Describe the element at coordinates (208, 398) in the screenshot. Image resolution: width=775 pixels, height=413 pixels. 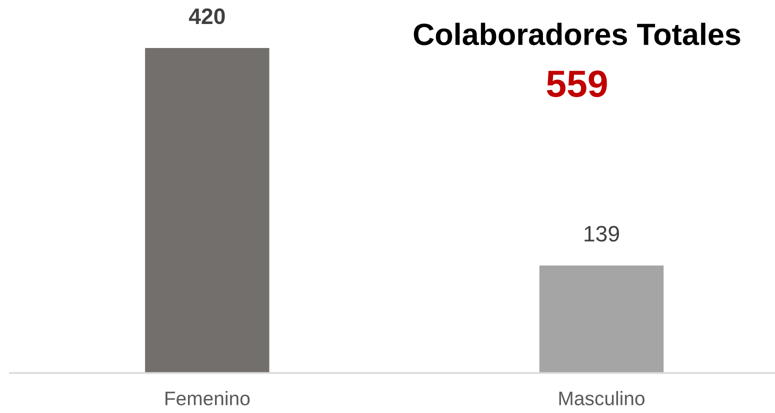
I see `x-tick-label: Femenino` at that location.